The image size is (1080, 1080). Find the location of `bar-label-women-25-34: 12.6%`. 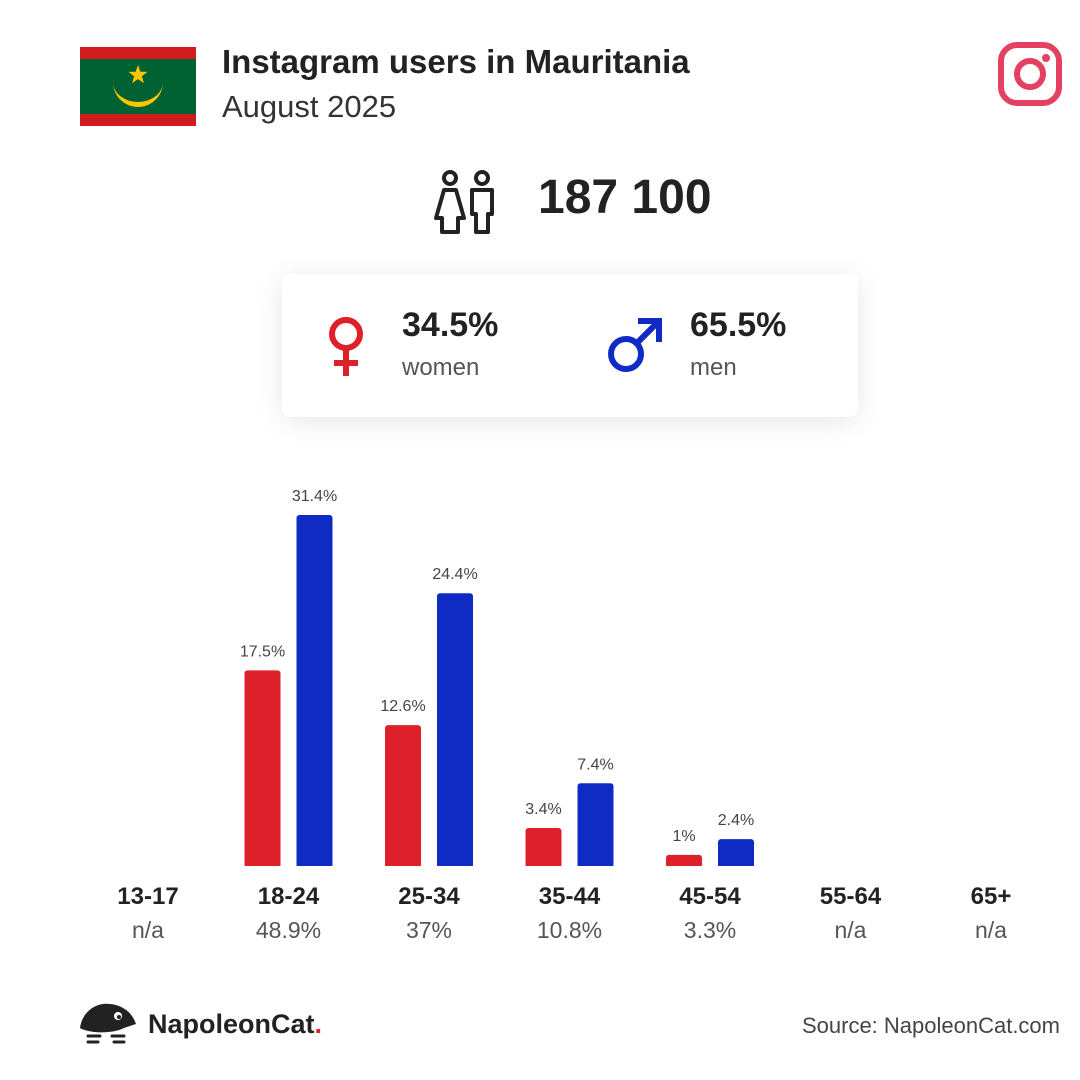

bar-label-women-25-34: 12.6% is located at coordinates (402, 706).